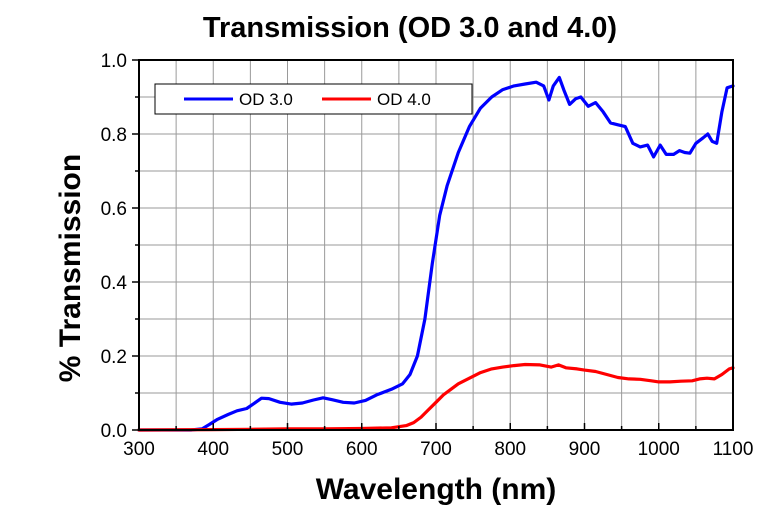 The height and width of the screenshot is (515, 780). I want to click on y-tick-label: 1.0, so click(114, 61).